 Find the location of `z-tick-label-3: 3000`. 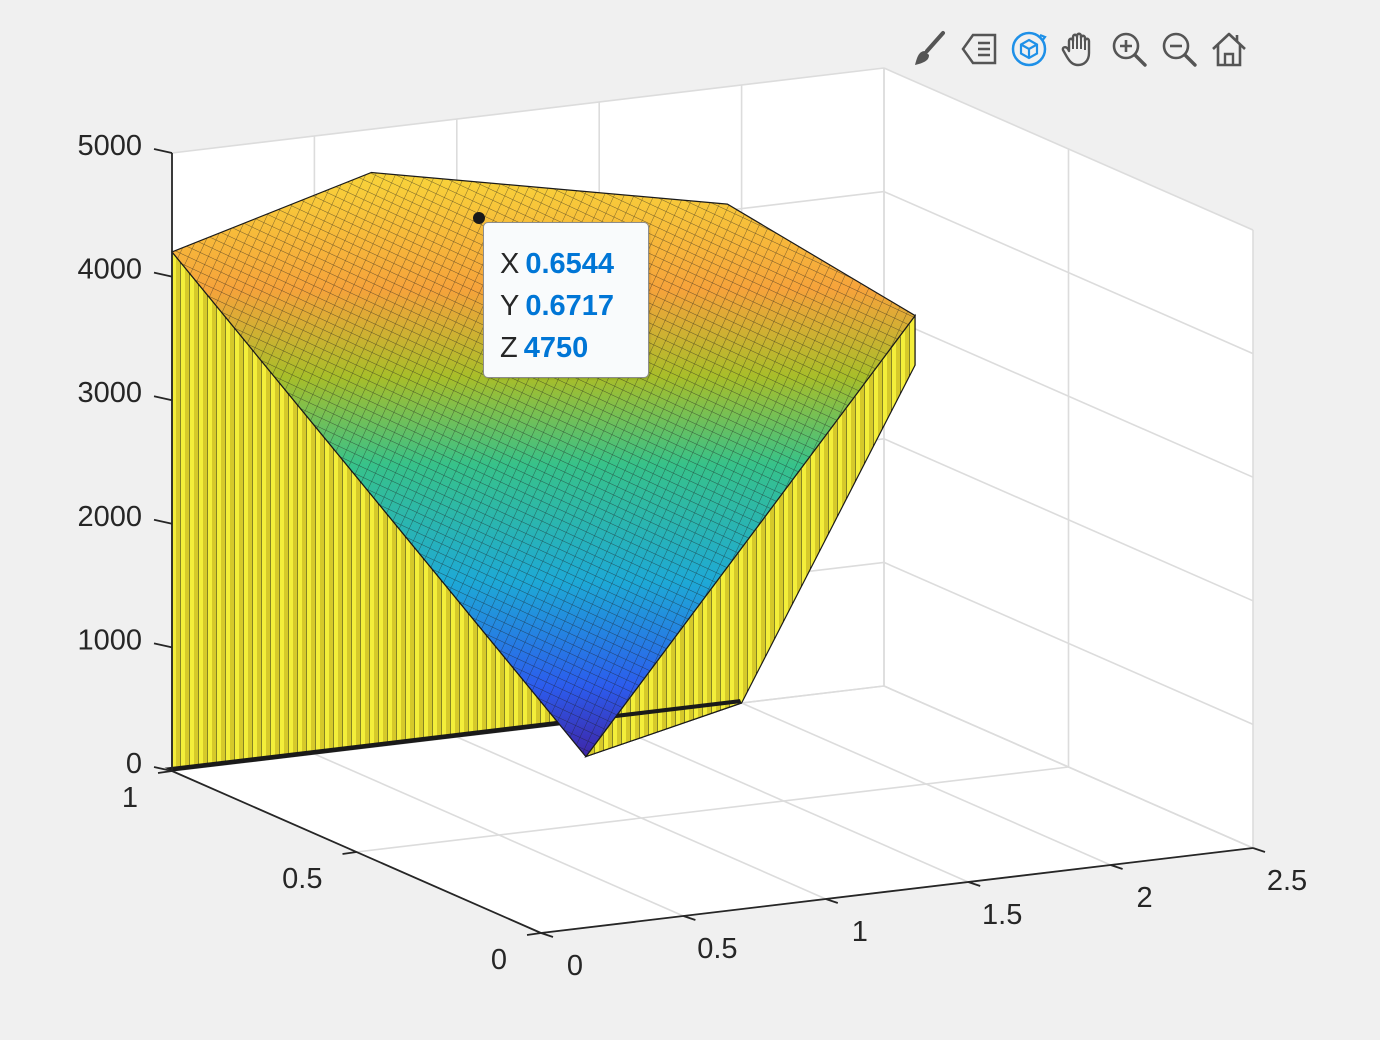

z-tick-label-3: 3000 is located at coordinates (109, 393).